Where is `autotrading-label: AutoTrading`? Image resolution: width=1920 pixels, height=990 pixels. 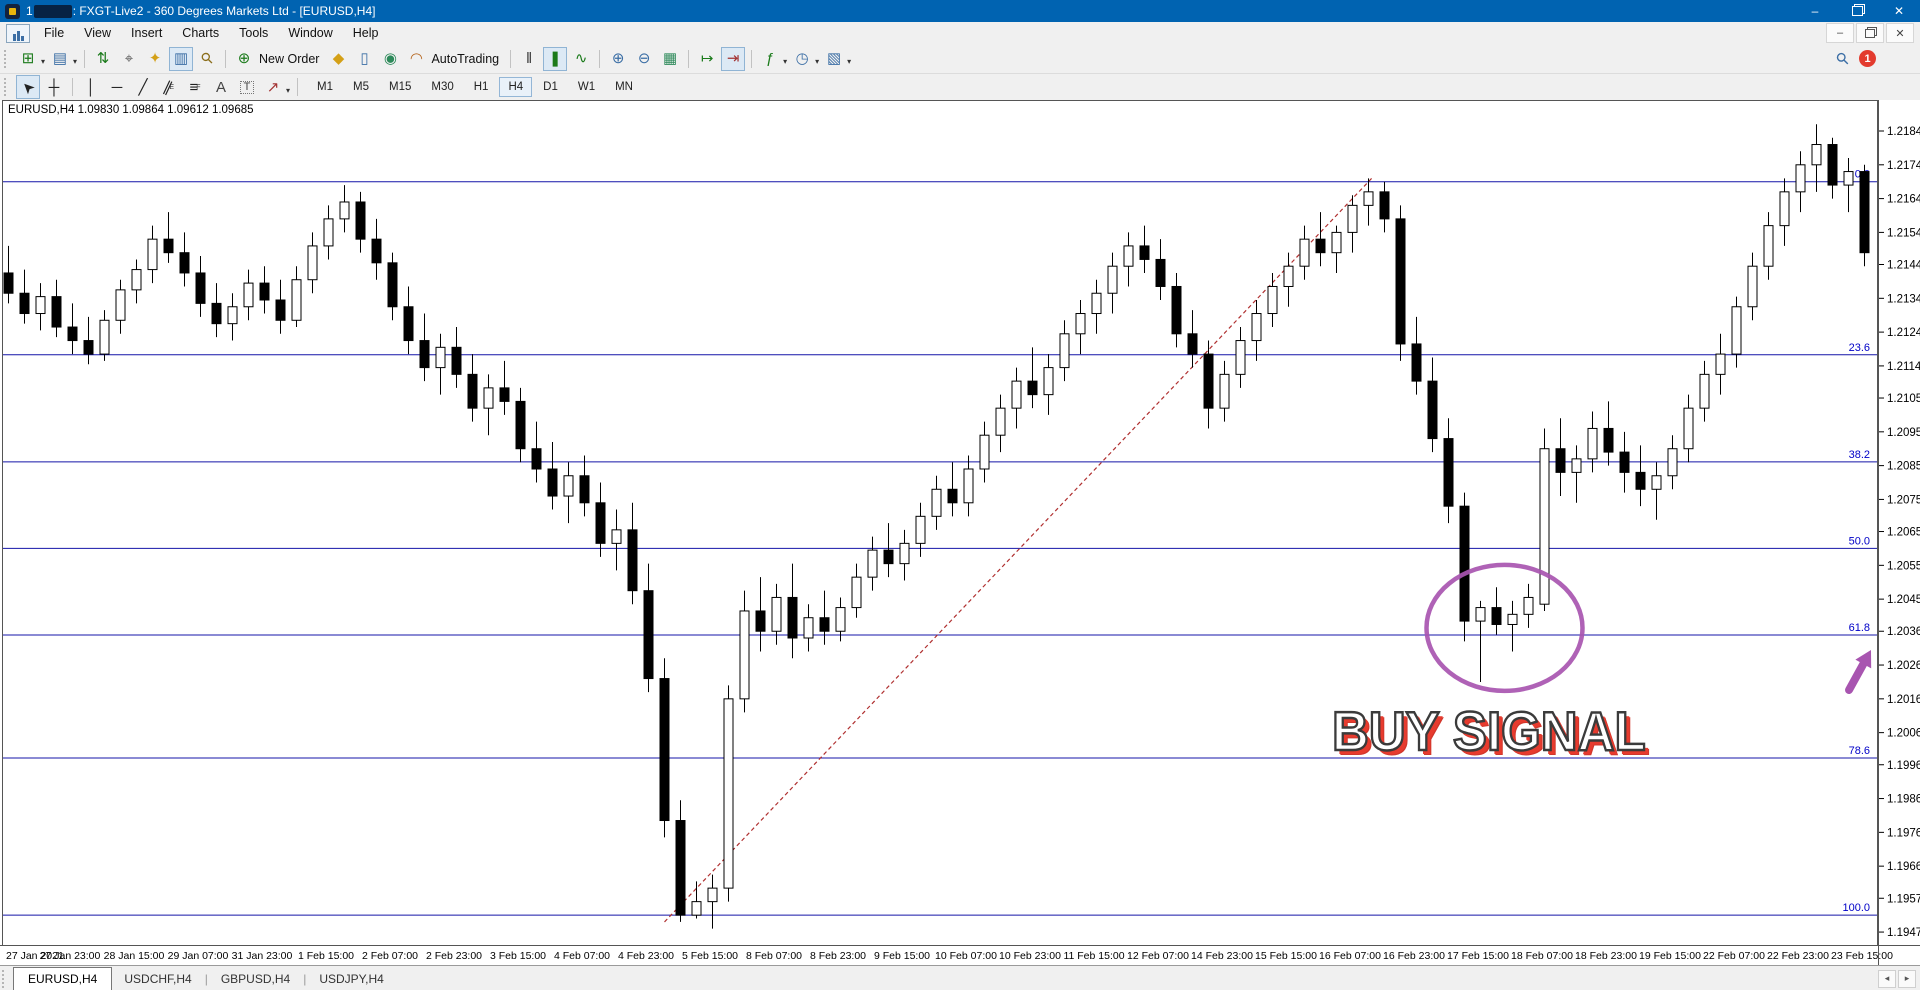 autotrading-label: AutoTrading is located at coordinates (465, 58).